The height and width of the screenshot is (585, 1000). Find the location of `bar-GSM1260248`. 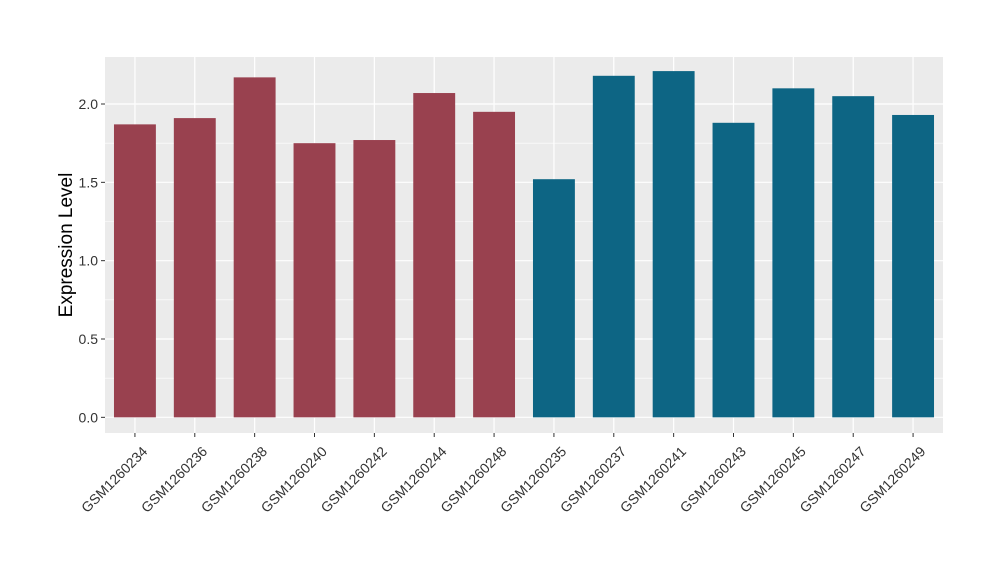

bar-GSM1260248 is located at coordinates (494, 264).